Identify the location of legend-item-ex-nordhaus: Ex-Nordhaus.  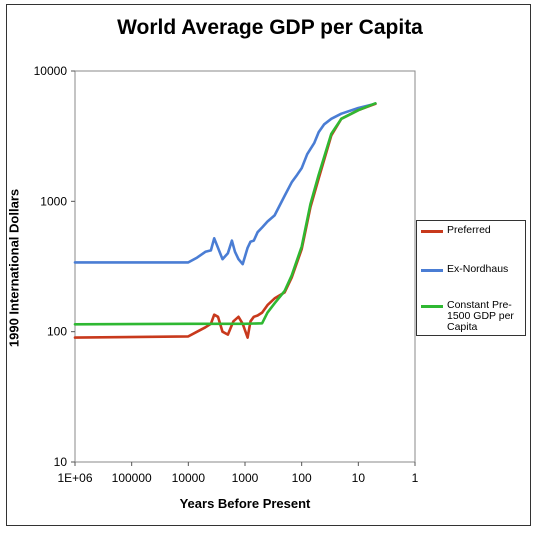
(473, 269).